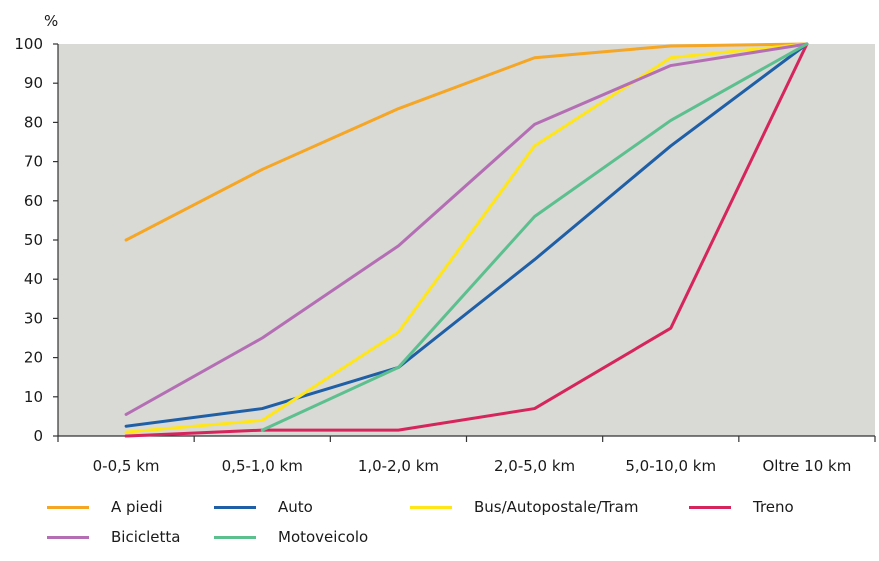 This screenshot has width=879, height=561. Describe the element at coordinates (33, 358) in the screenshot. I see `y-tick-label: 20` at that location.